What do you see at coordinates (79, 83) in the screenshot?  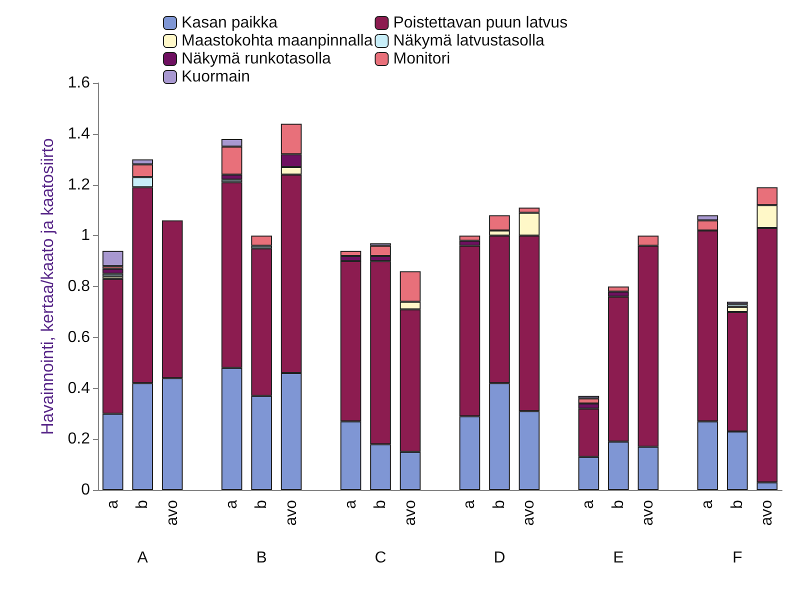 I see `y-tick-label: 1.6` at bounding box center [79, 83].